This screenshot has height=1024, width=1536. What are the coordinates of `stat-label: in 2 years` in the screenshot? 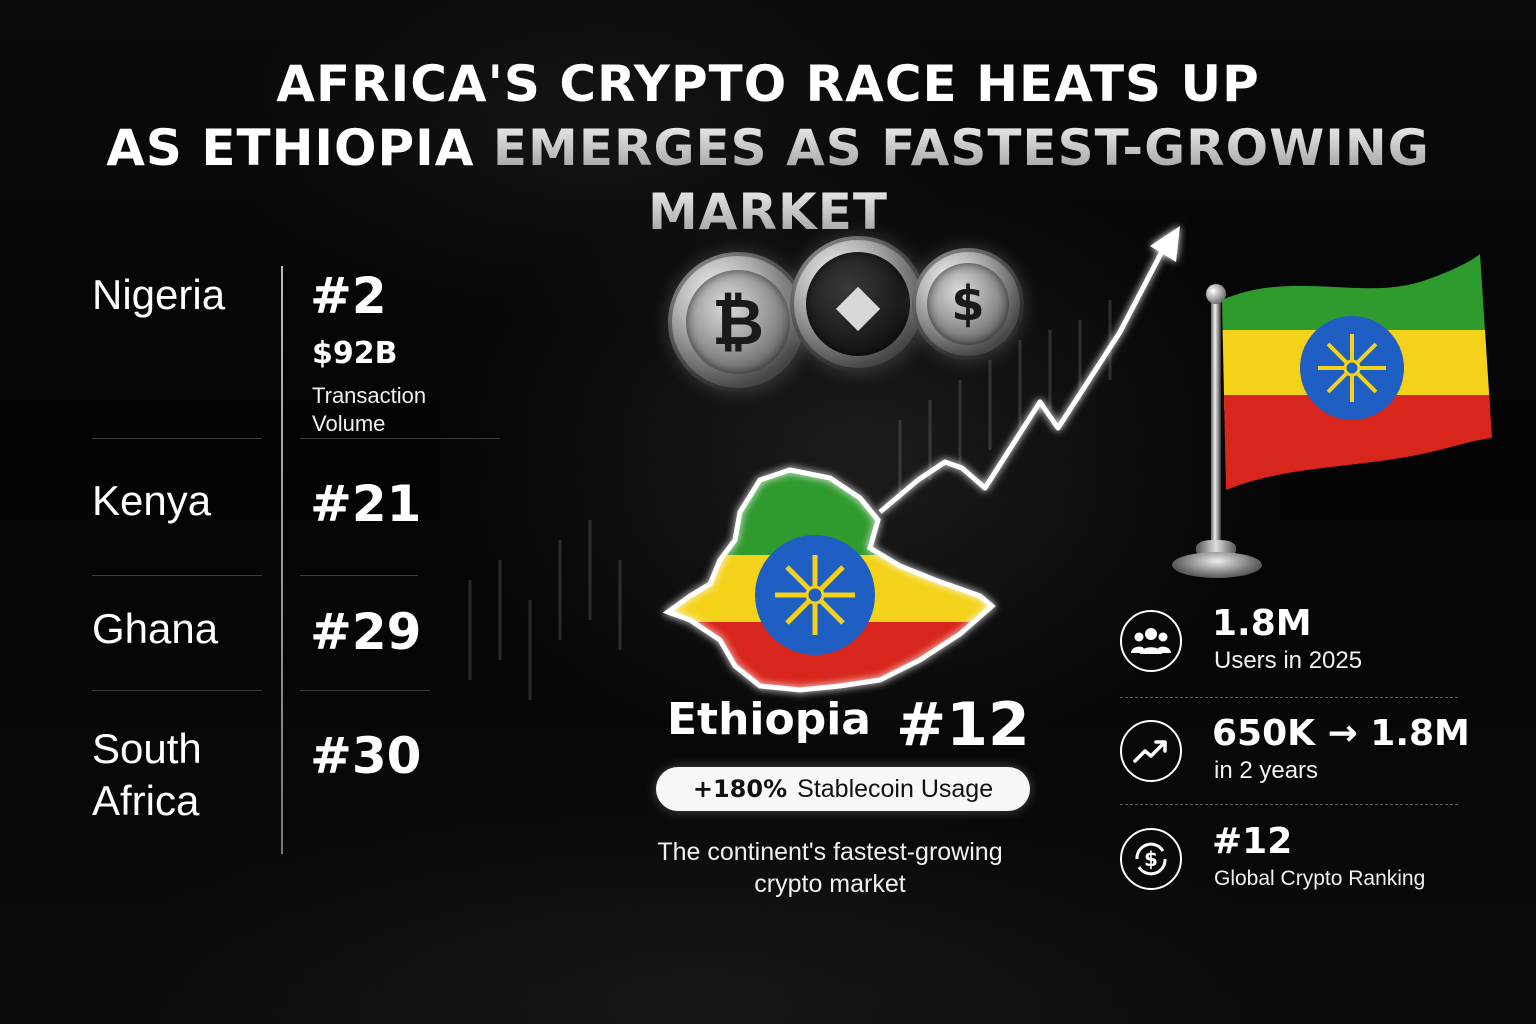 It's located at (1266, 770).